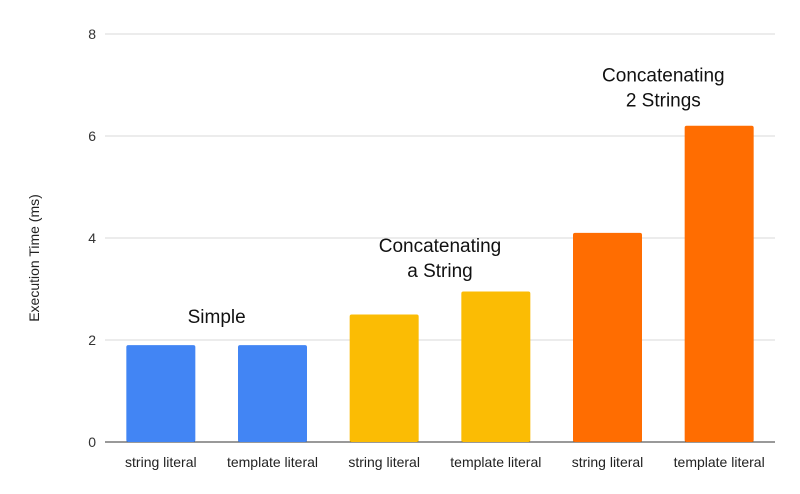 This screenshot has height=494, width=800. What do you see at coordinates (663, 100) in the screenshot?
I see `group-annotation: 2 Strings` at bounding box center [663, 100].